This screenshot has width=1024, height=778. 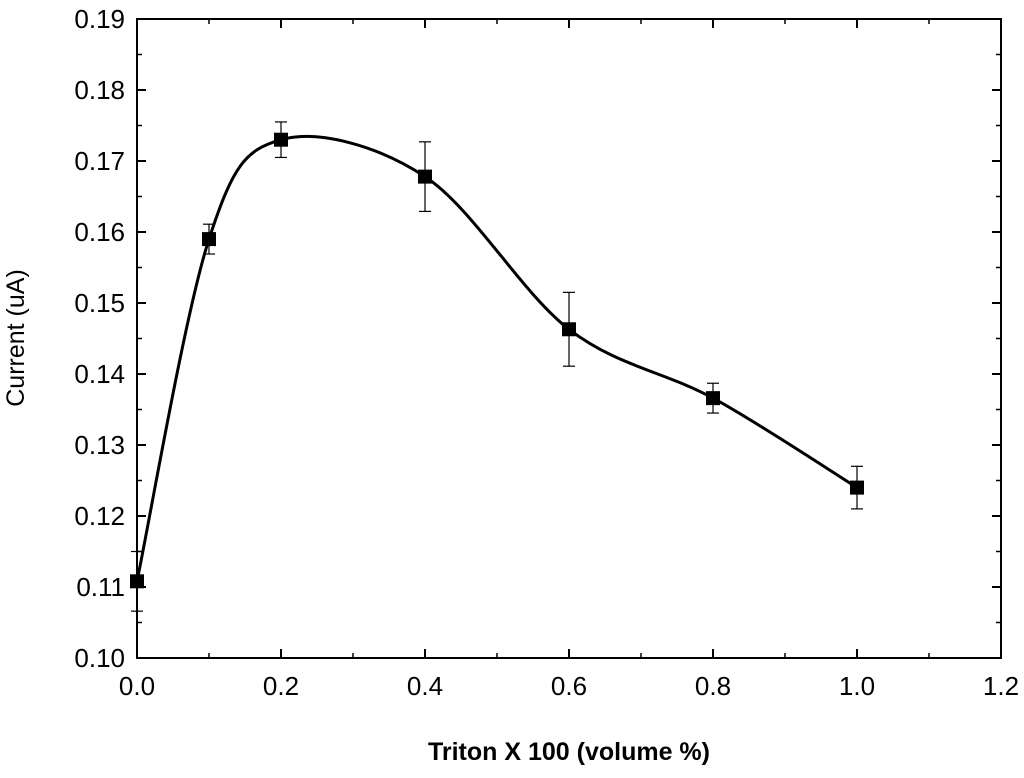 What do you see at coordinates (99, 90) in the screenshot?
I see `y-tick-label: 0.18` at bounding box center [99, 90].